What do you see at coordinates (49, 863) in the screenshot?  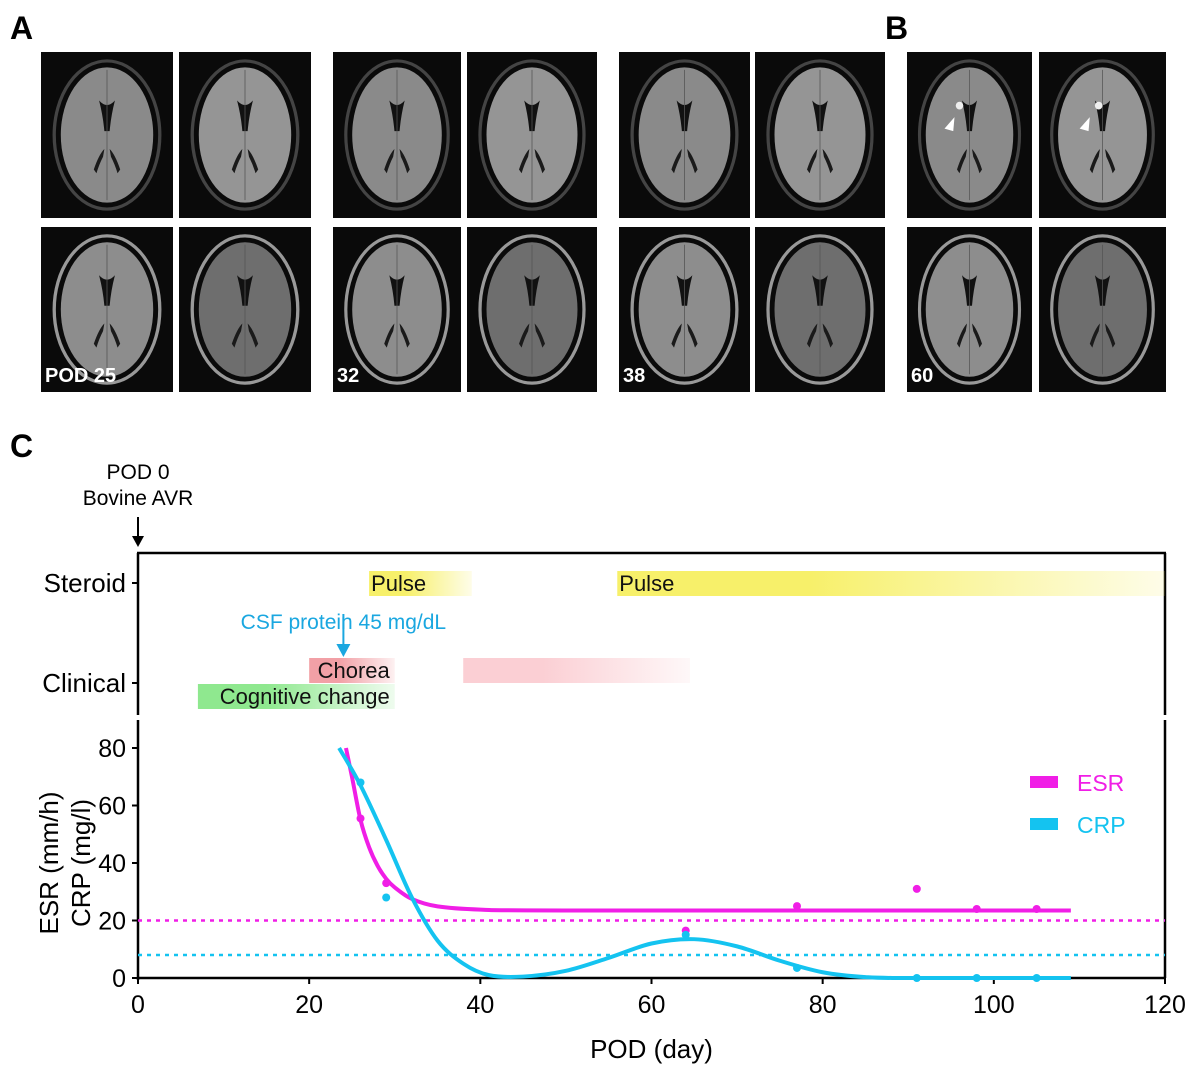 I see `y-axis-label-esr: ESR (mm/h)` at bounding box center [49, 863].